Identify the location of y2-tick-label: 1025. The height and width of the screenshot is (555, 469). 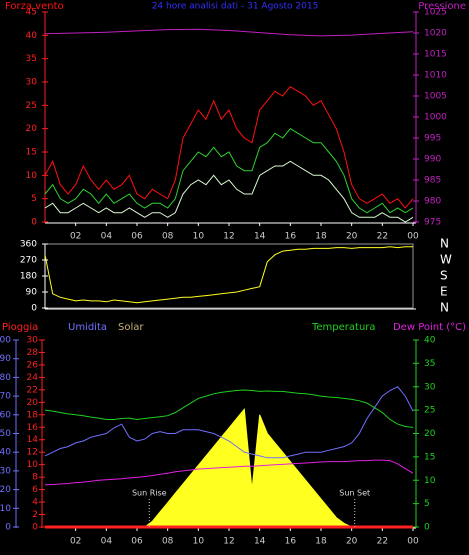
(435, 13).